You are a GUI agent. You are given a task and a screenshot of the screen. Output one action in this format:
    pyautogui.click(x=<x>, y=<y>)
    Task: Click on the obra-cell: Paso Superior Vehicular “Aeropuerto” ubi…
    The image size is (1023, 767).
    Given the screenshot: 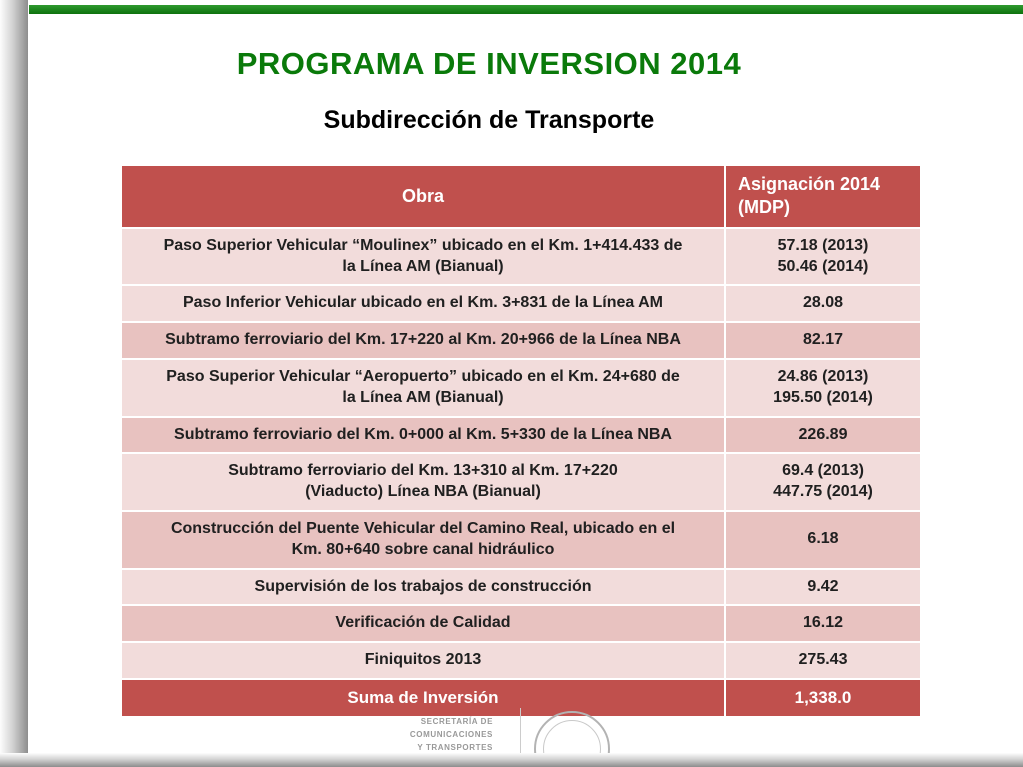 What is the action you would take?
    pyautogui.click(x=423, y=387)
    